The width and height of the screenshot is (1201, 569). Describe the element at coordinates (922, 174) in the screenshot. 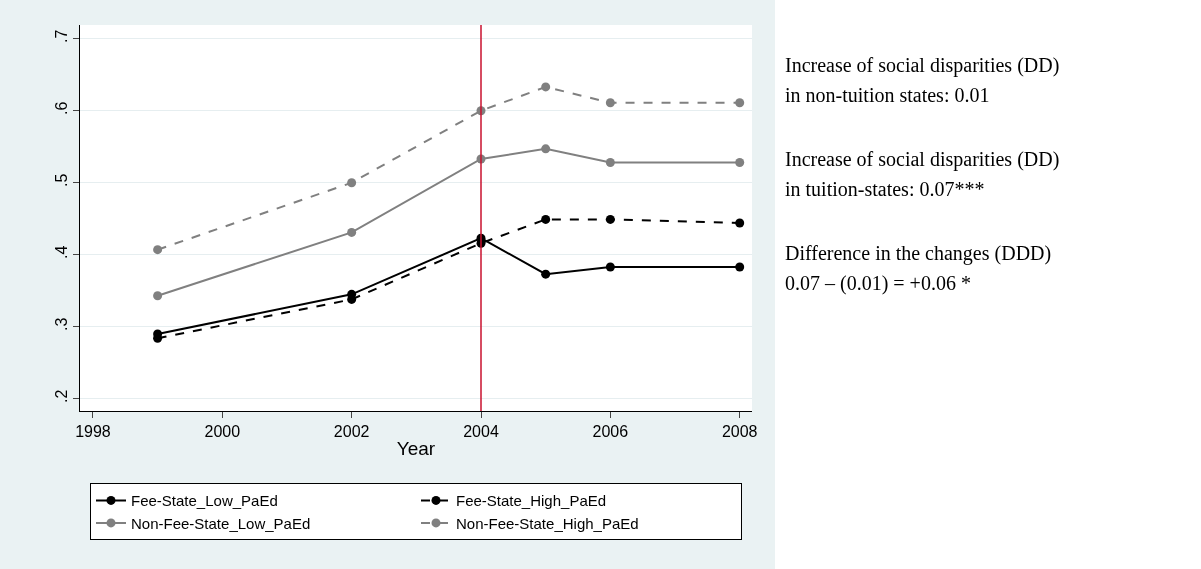

I see `text: Increase of social disparities (DD) in tuition-states: 0.07***` at that location.